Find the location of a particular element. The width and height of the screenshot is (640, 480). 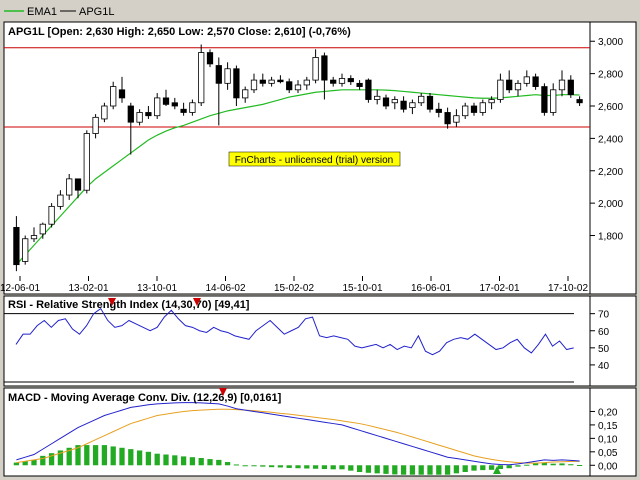

price-legend-label: APG1L is located at coordinates (96, 12).